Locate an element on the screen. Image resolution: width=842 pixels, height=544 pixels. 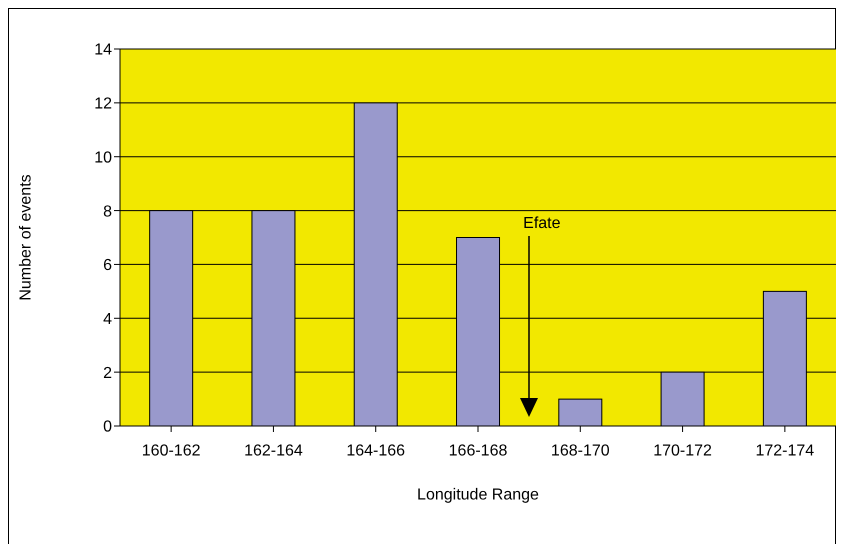
y-tick-label: 14 is located at coordinates (103, 50).